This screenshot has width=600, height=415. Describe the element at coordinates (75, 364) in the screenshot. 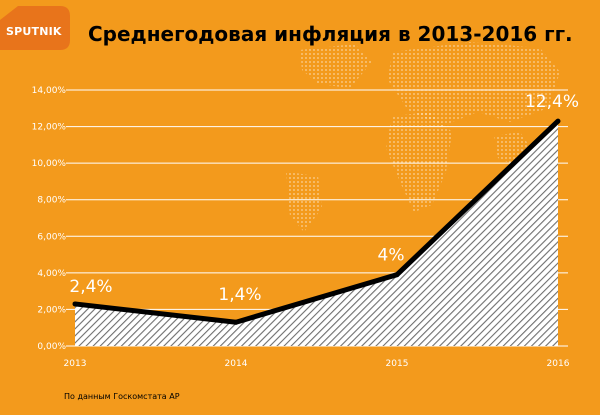

I see `x-tick-label: 2013` at that location.